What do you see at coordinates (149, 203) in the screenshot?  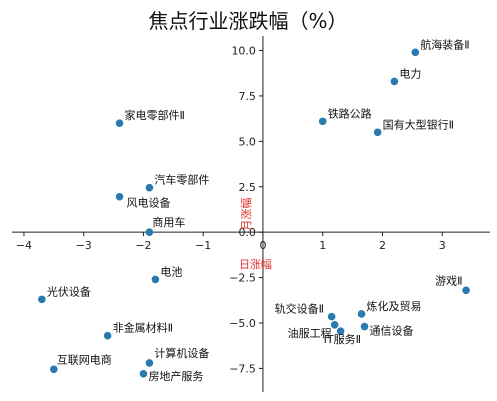 I see `point-label: 风电设备` at bounding box center [149, 203].